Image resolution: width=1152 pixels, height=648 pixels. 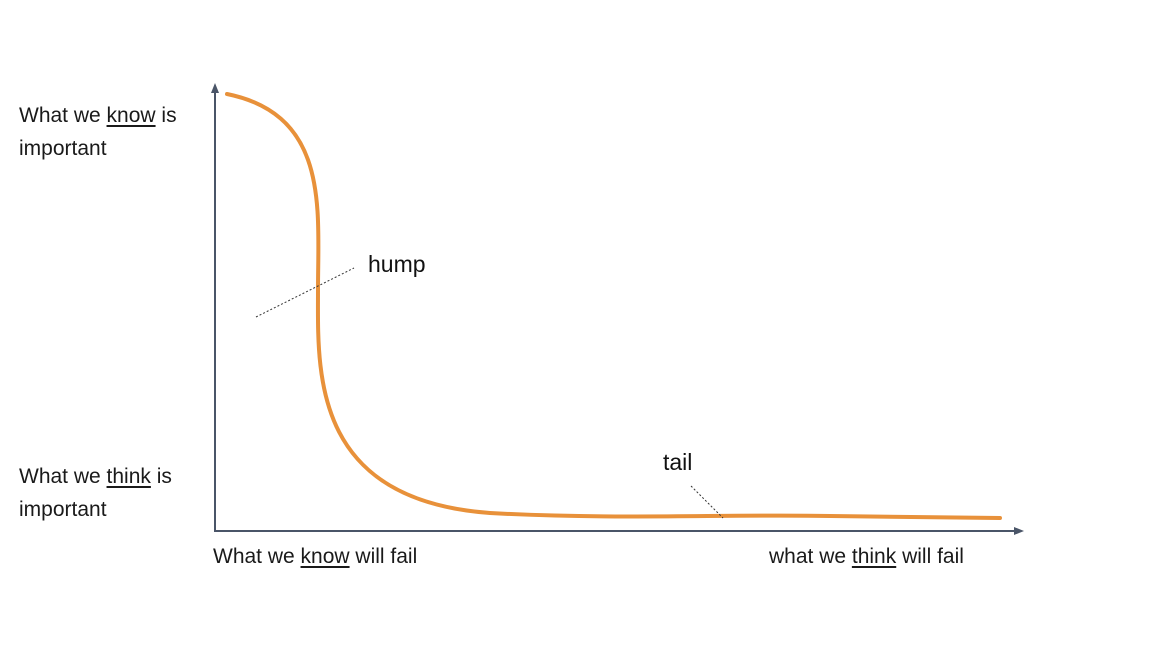 What do you see at coordinates (131, 115) in the screenshot?
I see `y-top-label-emphasis: know` at bounding box center [131, 115].